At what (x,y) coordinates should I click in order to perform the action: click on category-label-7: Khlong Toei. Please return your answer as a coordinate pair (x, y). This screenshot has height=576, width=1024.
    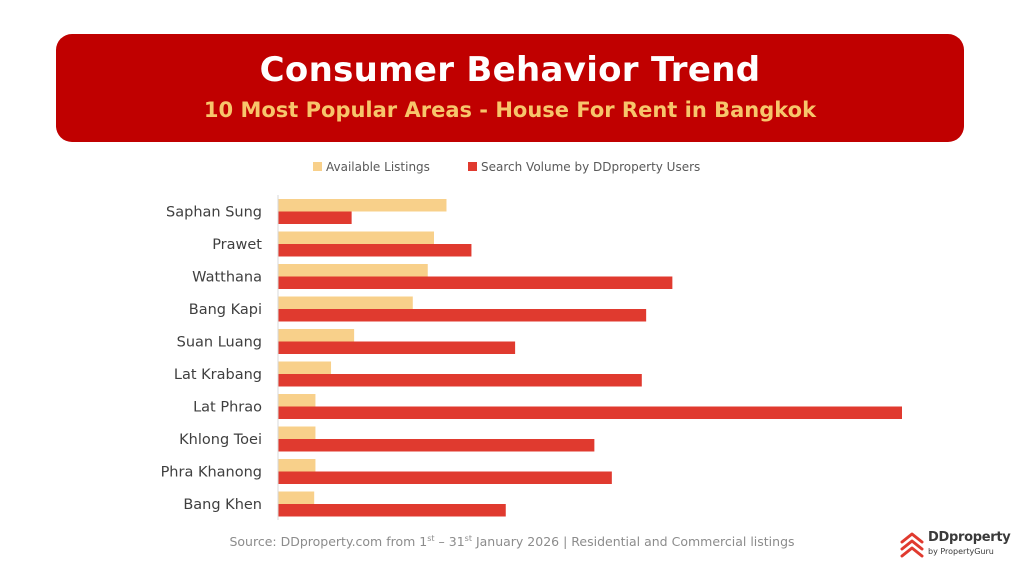
    Looking at the image, I should click on (220, 440).